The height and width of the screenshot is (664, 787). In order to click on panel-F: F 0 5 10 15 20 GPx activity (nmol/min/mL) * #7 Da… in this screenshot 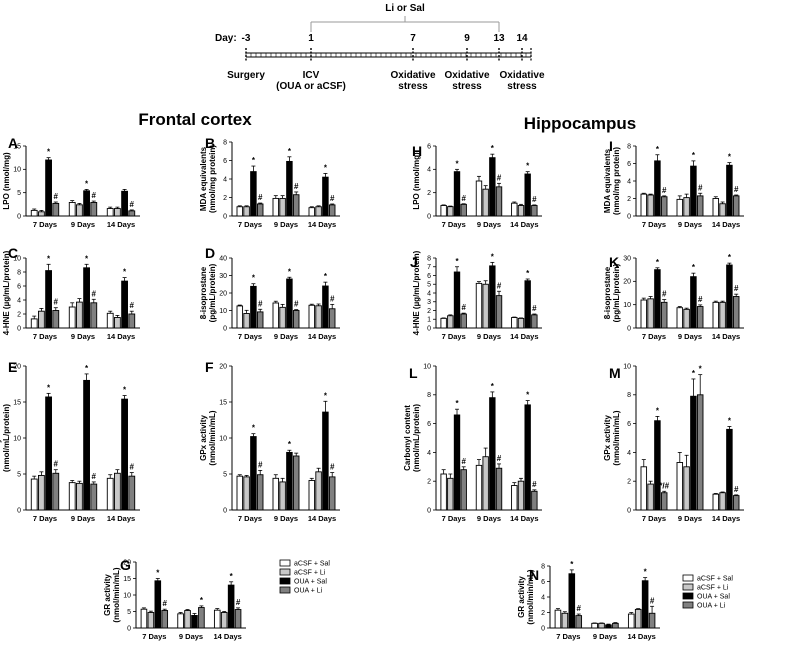, I will do `click(269, 441)`.